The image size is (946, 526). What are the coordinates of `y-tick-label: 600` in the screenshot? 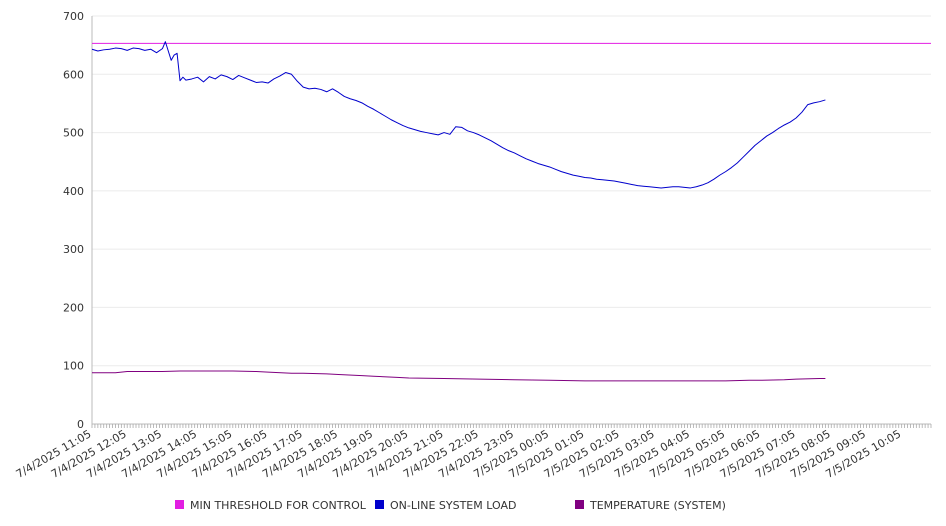 It's located at (73, 74).